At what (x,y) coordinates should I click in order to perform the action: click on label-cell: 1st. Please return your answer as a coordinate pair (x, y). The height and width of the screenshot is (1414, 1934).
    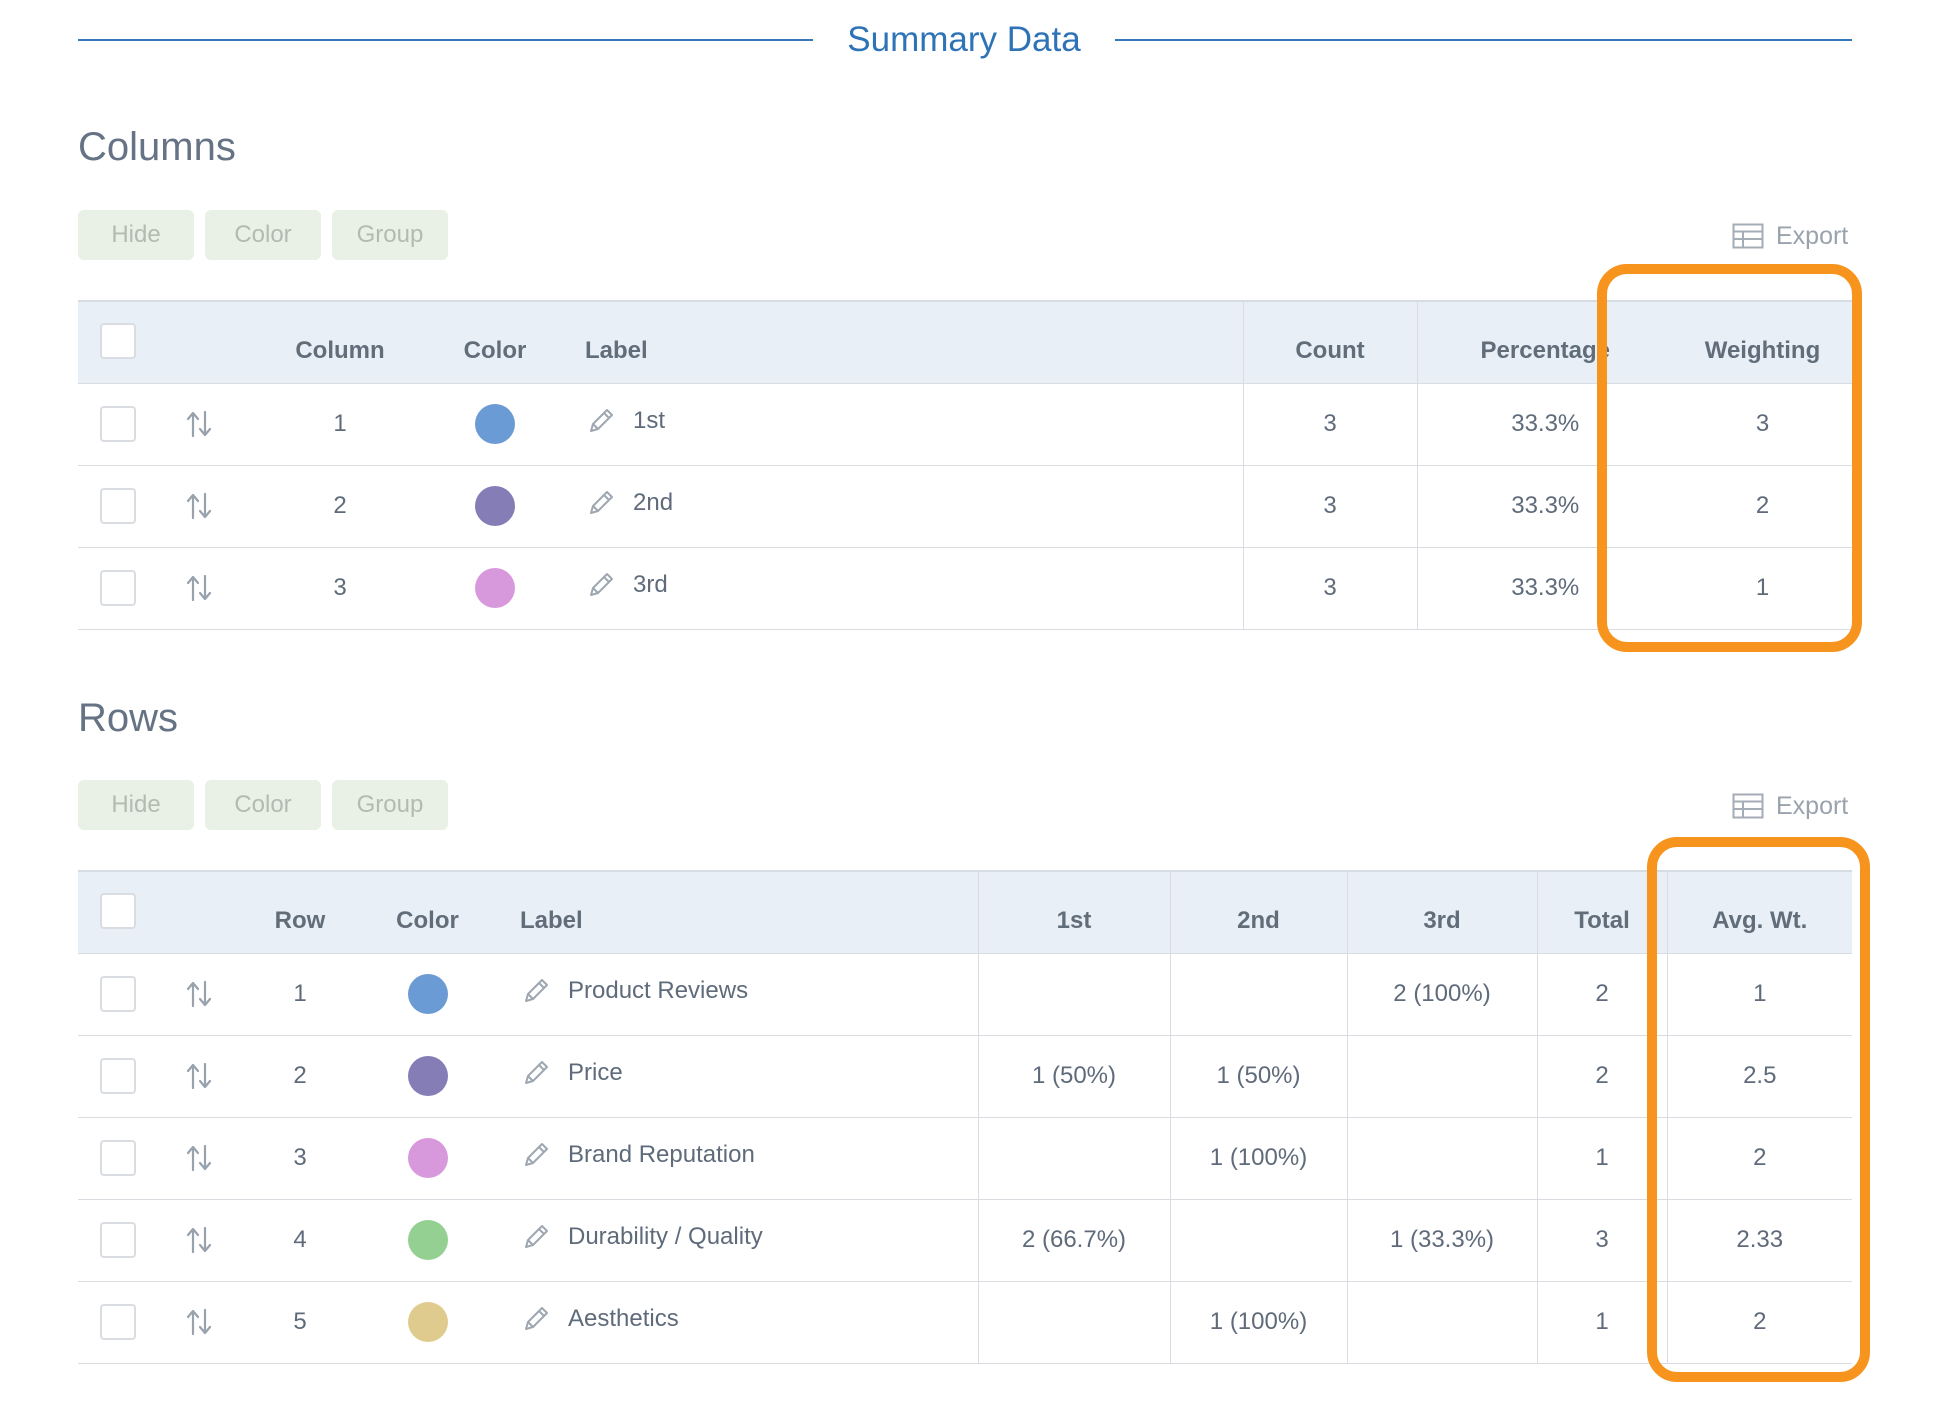
    Looking at the image, I should click on (625, 421).